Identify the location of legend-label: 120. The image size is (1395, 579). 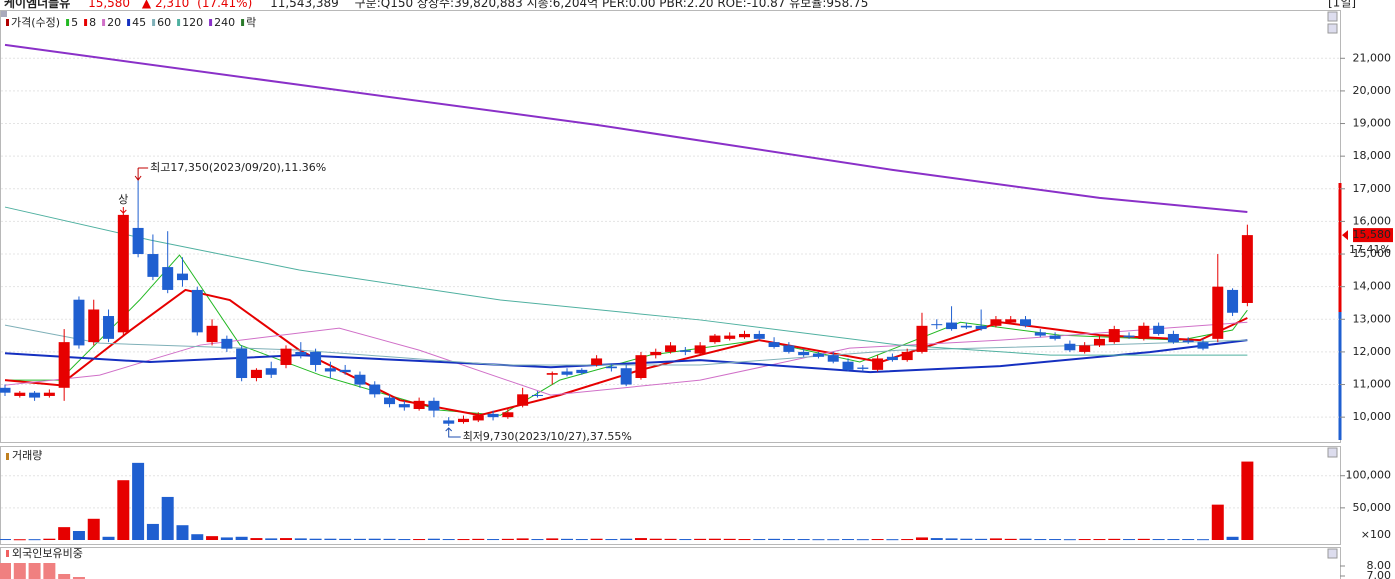
(192, 22).